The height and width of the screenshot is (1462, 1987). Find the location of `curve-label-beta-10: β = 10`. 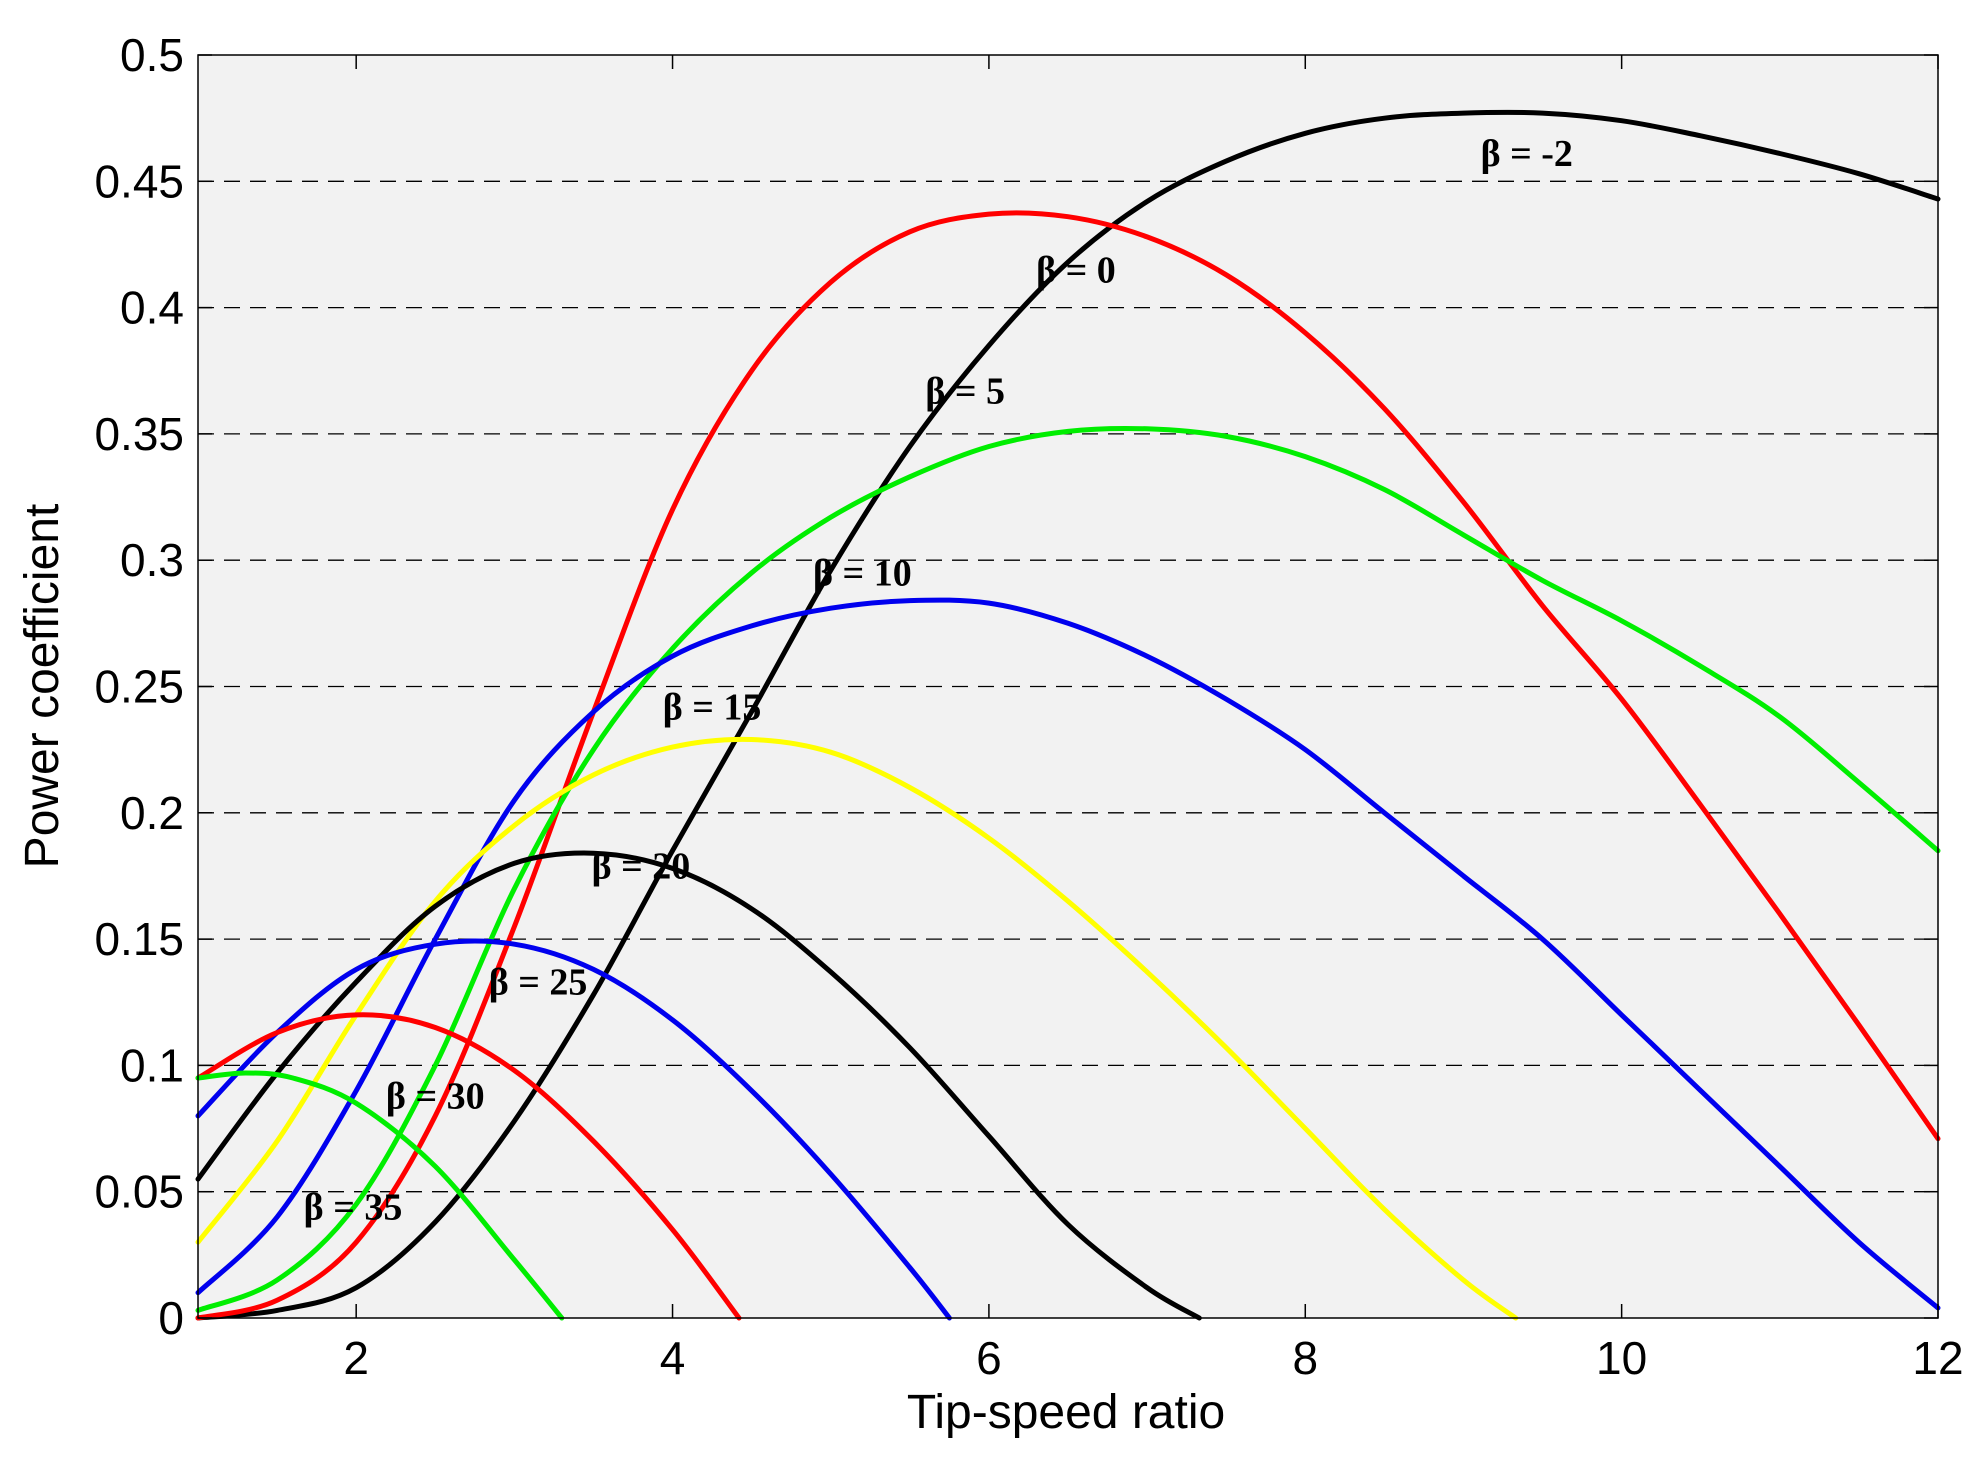

curve-label-beta-10: β = 10 is located at coordinates (862, 573).